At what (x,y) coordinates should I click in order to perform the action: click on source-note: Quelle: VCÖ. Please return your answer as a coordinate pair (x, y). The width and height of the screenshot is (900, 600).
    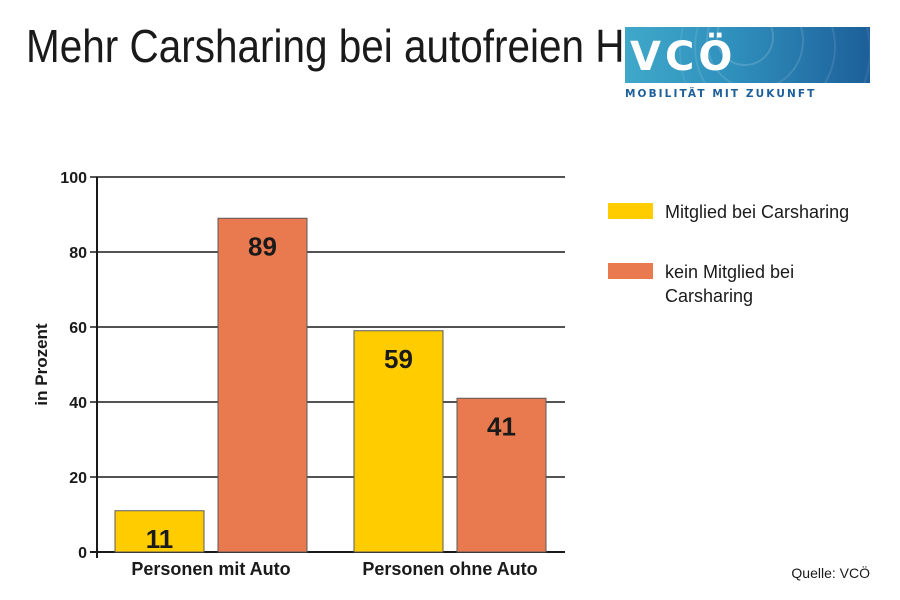
    Looking at the image, I should click on (830, 573).